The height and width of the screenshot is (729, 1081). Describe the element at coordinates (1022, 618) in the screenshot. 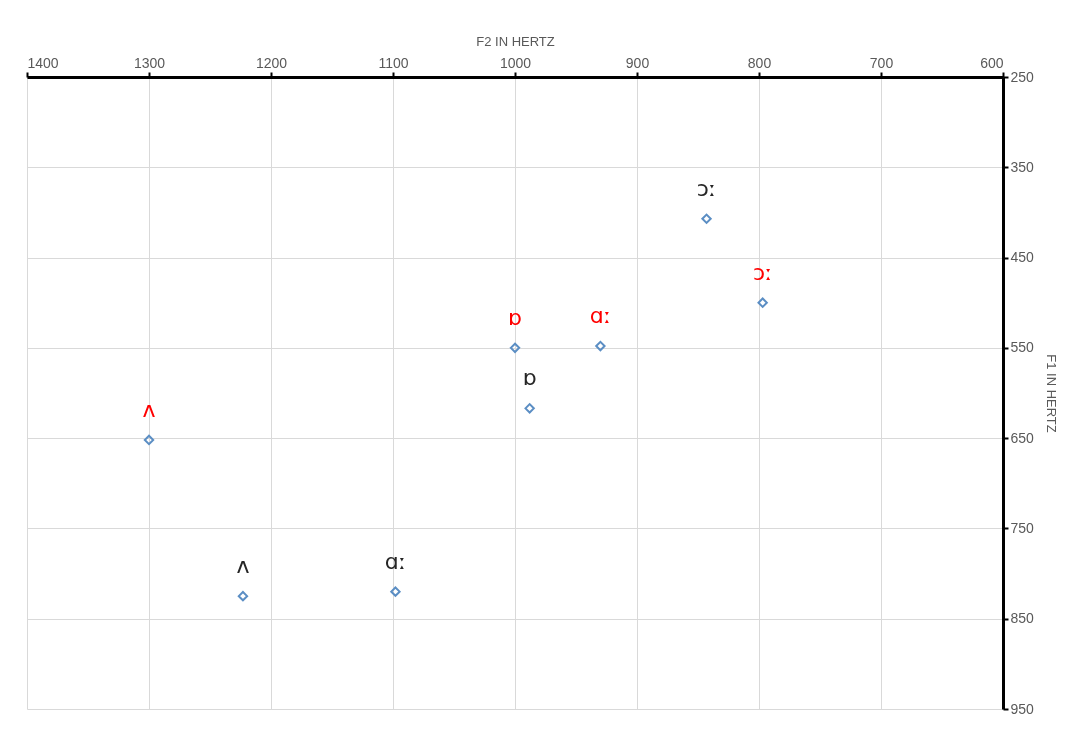

I see `y-tick-label: 850` at that location.